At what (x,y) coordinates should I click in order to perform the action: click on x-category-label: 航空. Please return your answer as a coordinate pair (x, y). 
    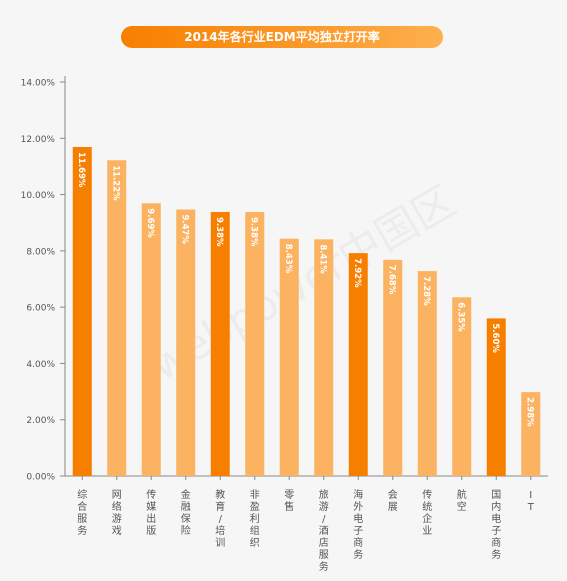
    Looking at the image, I should click on (462, 500).